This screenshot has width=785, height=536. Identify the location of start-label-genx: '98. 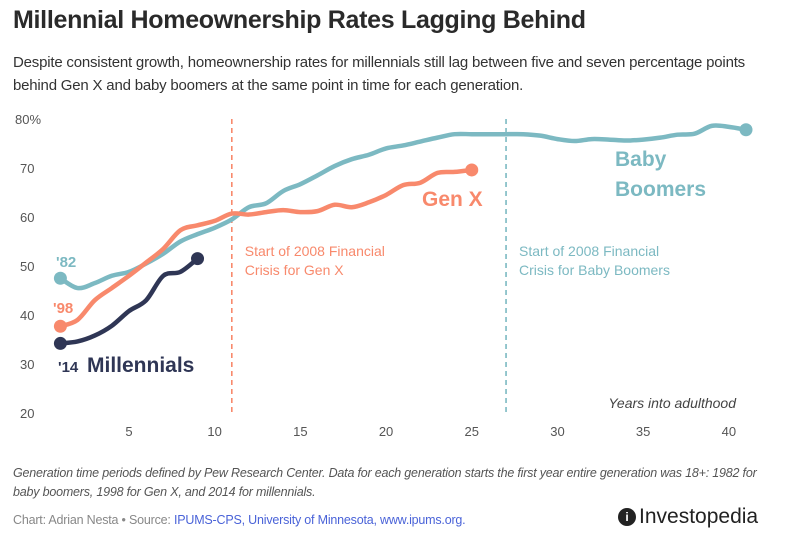
(63, 308).